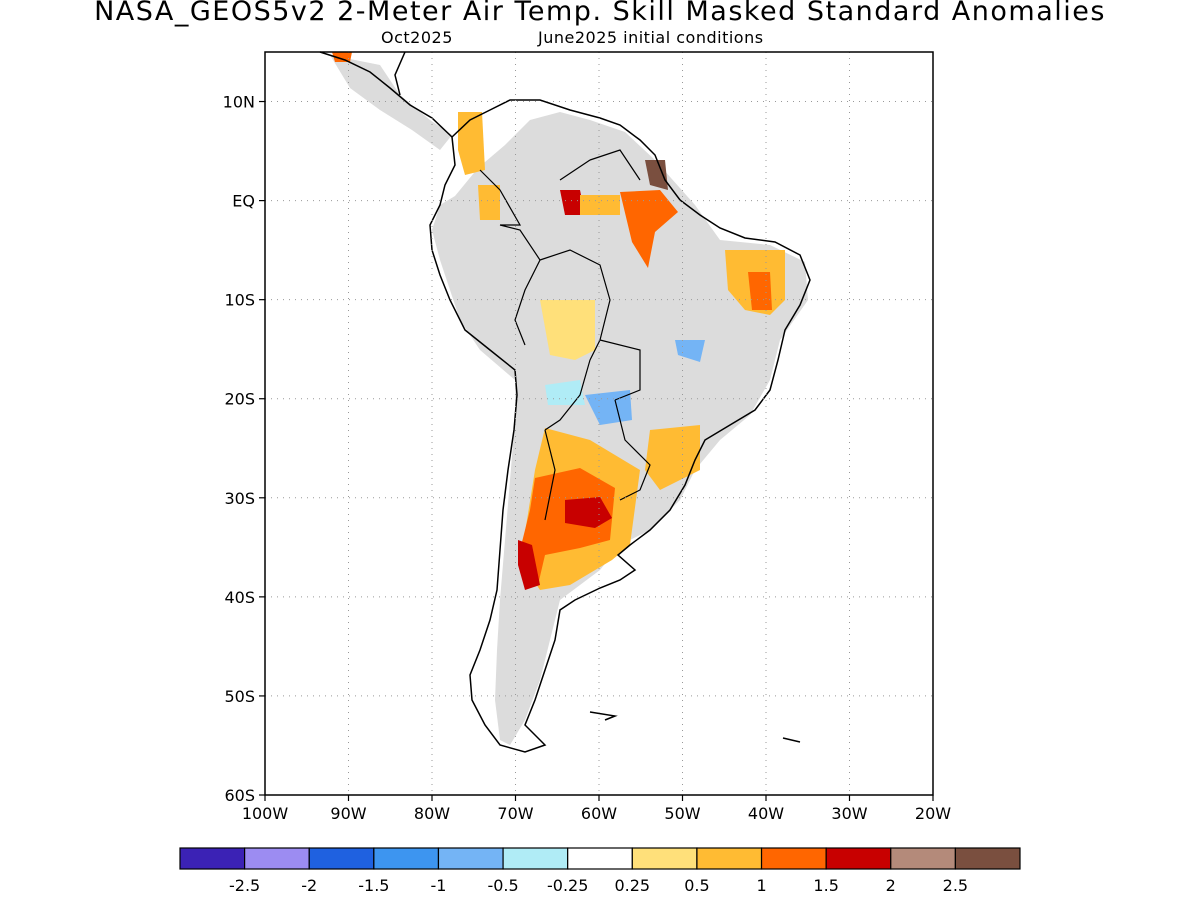 The width and height of the screenshot is (1200, 900). What do you see at coordinates (239, 399) in the screenshot?
I see `lat-tick-label: 20S` at bounding box center [239, 399].